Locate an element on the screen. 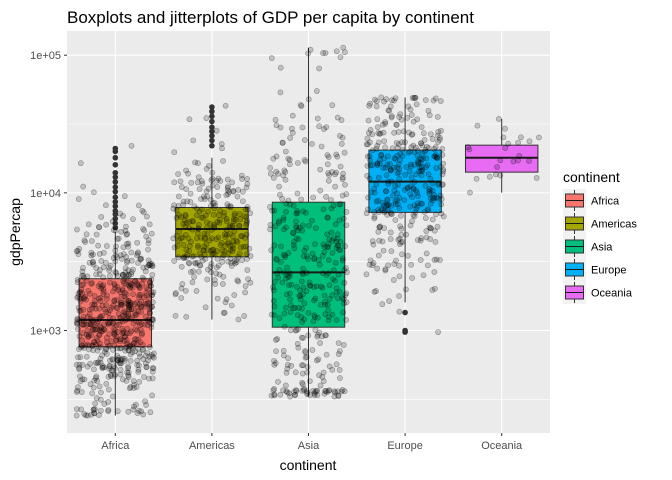 The height and width of the screenshot is (480, 672). x-axis-title: continent is located at coordinates (308, 465).